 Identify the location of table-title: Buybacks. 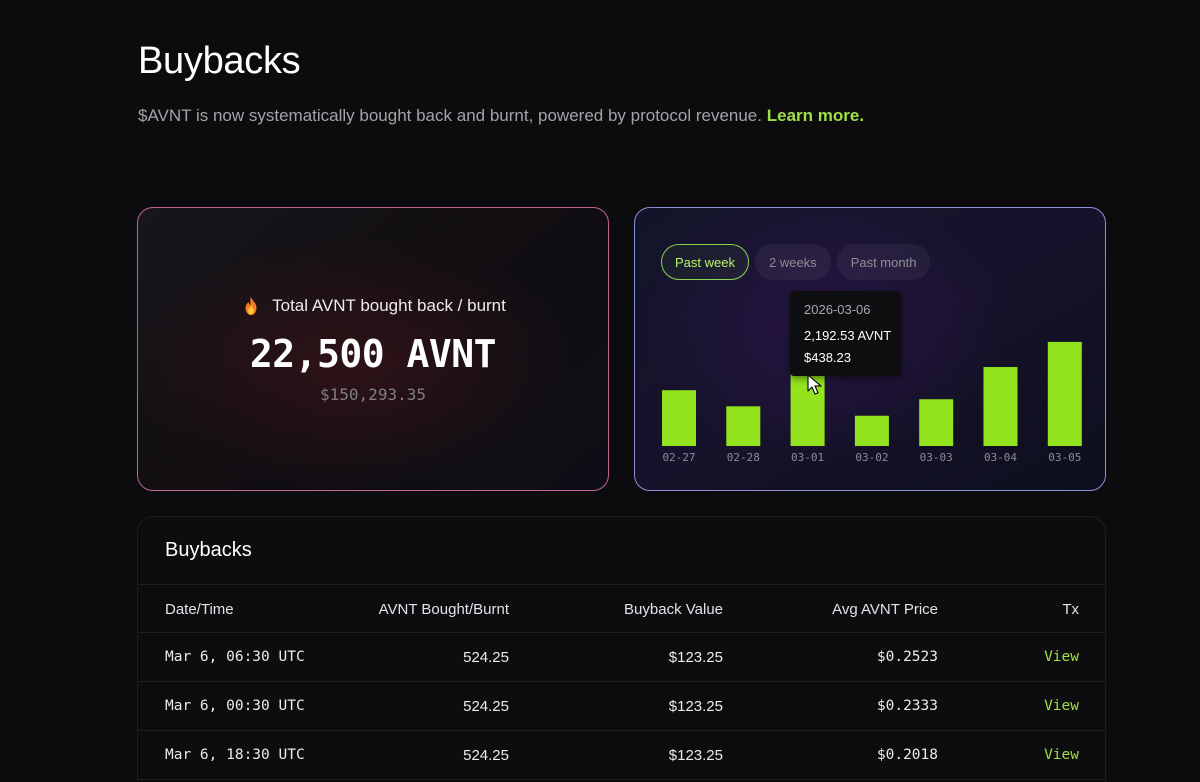
(208, 550).